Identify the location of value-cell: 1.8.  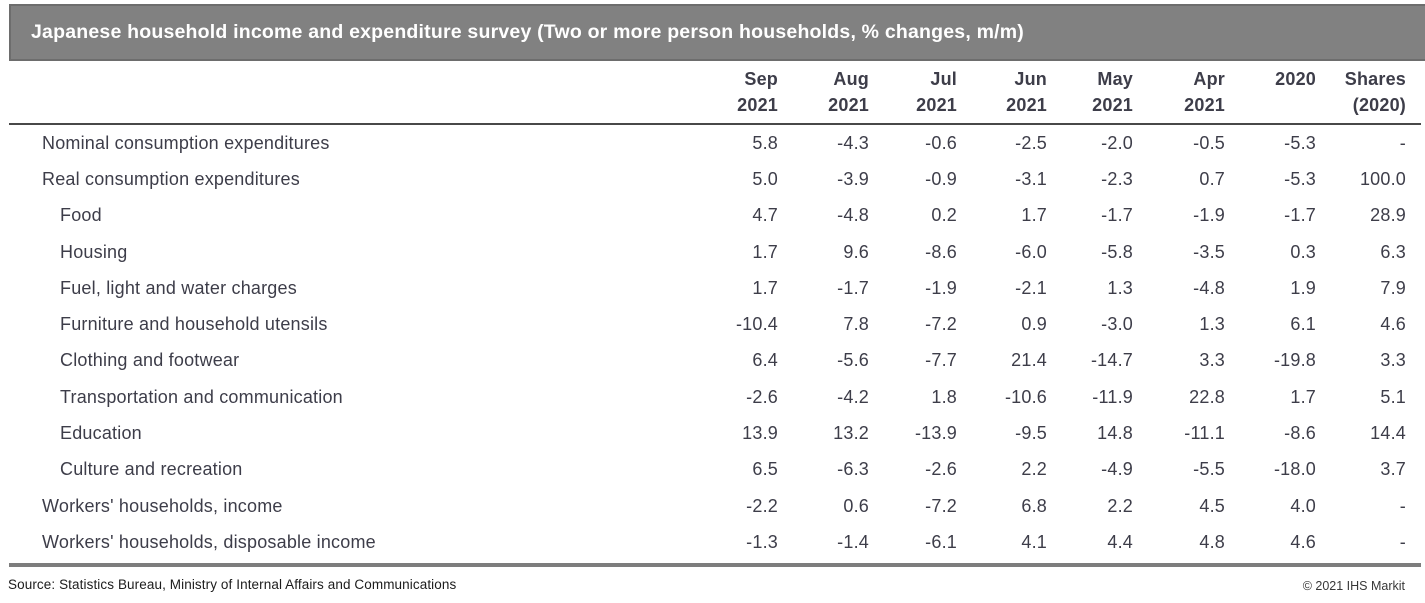
(944, 396).